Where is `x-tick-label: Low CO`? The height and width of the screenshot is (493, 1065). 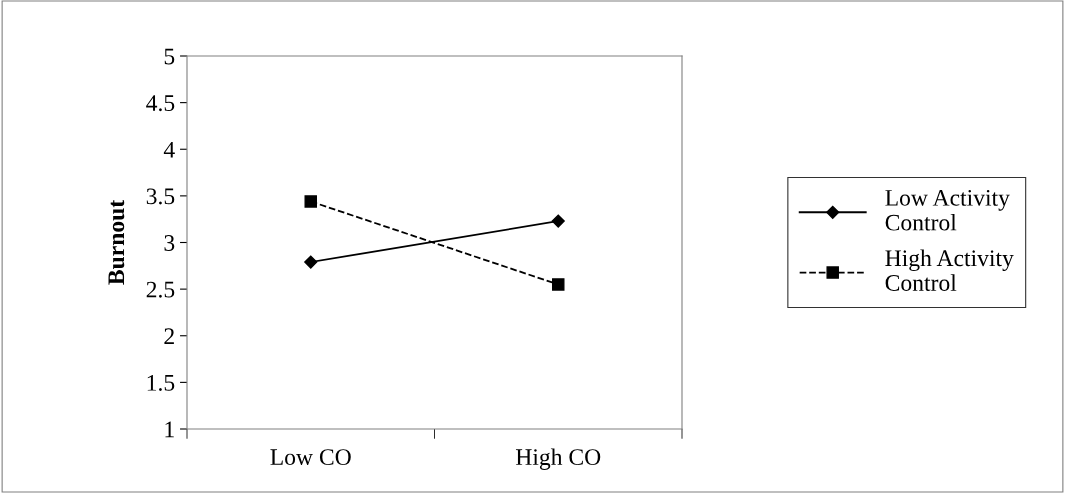
x-tick-label: Low CO is located at coordinates (310, 457).